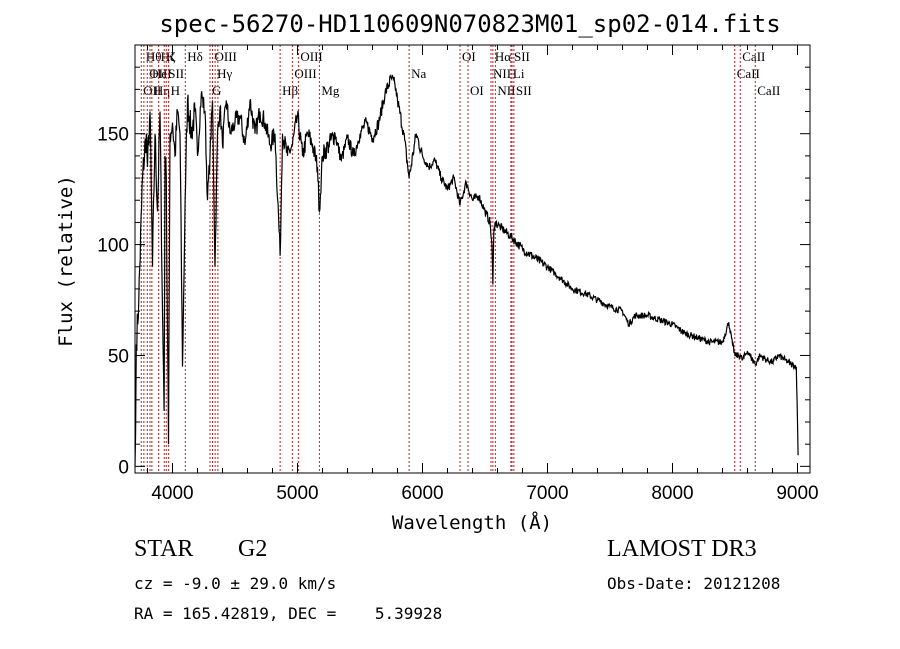  Describe the element at coordinates (547, 493) in the screenshot. I see `x-tick-label: 7000` at that location.